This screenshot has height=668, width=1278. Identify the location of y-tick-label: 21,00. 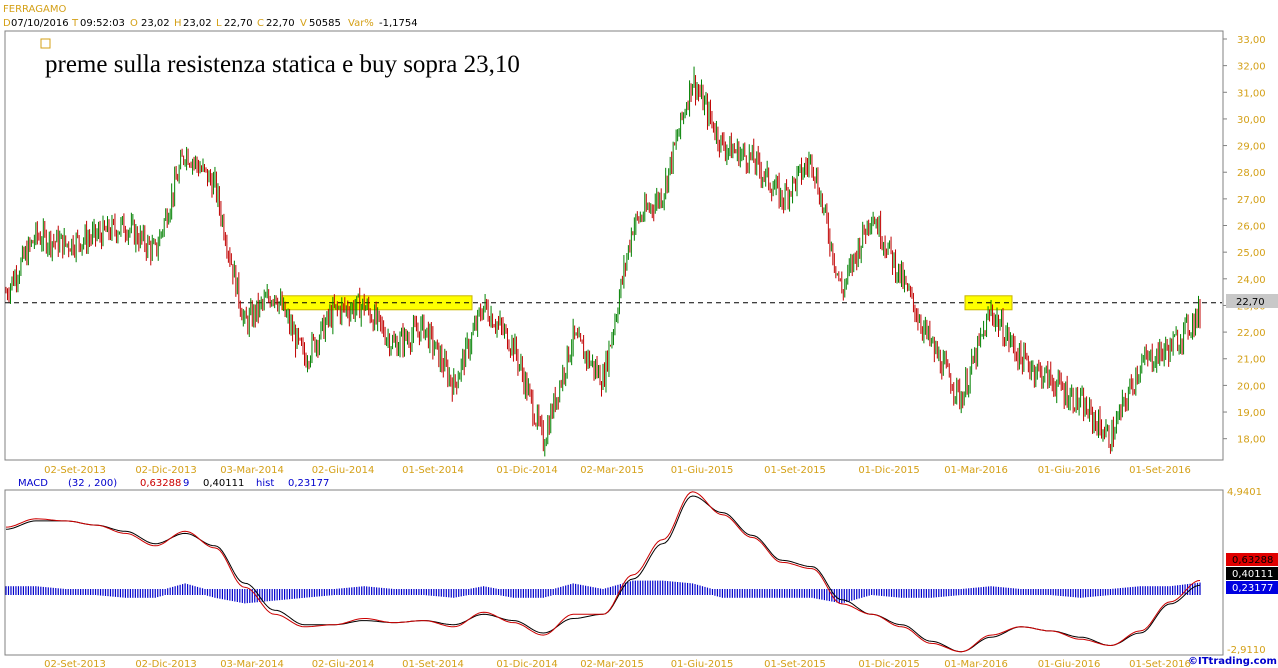
(1251, 360).